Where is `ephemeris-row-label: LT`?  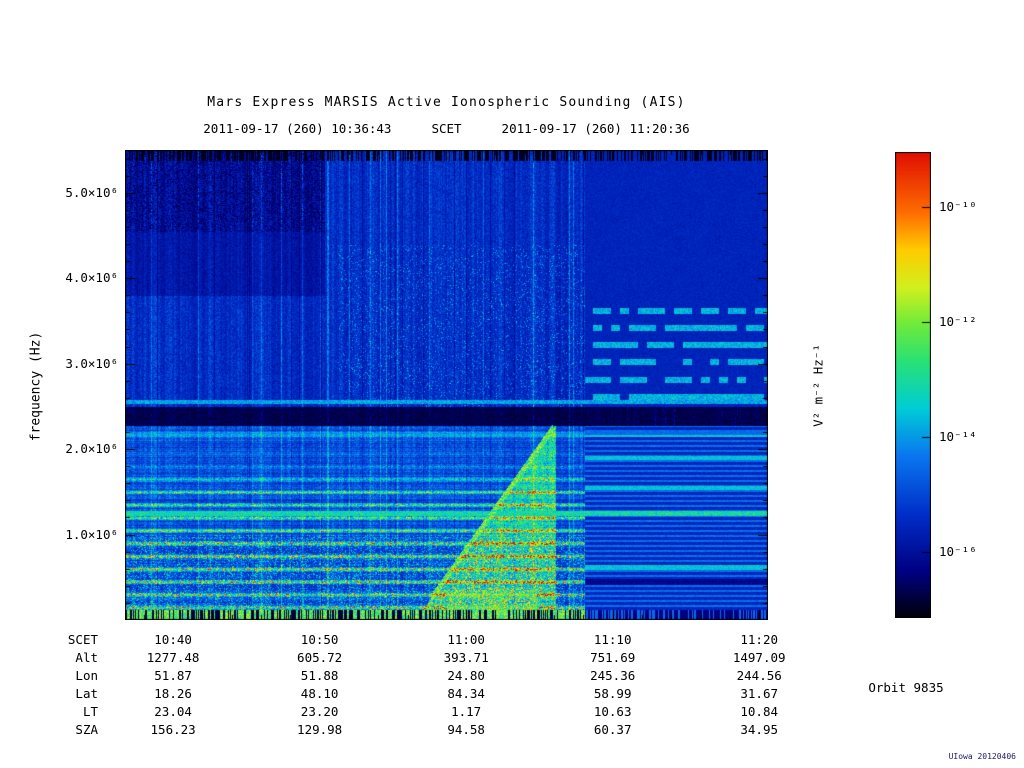
ephemeris-row-label: LT is located at coordinates (90, 711).